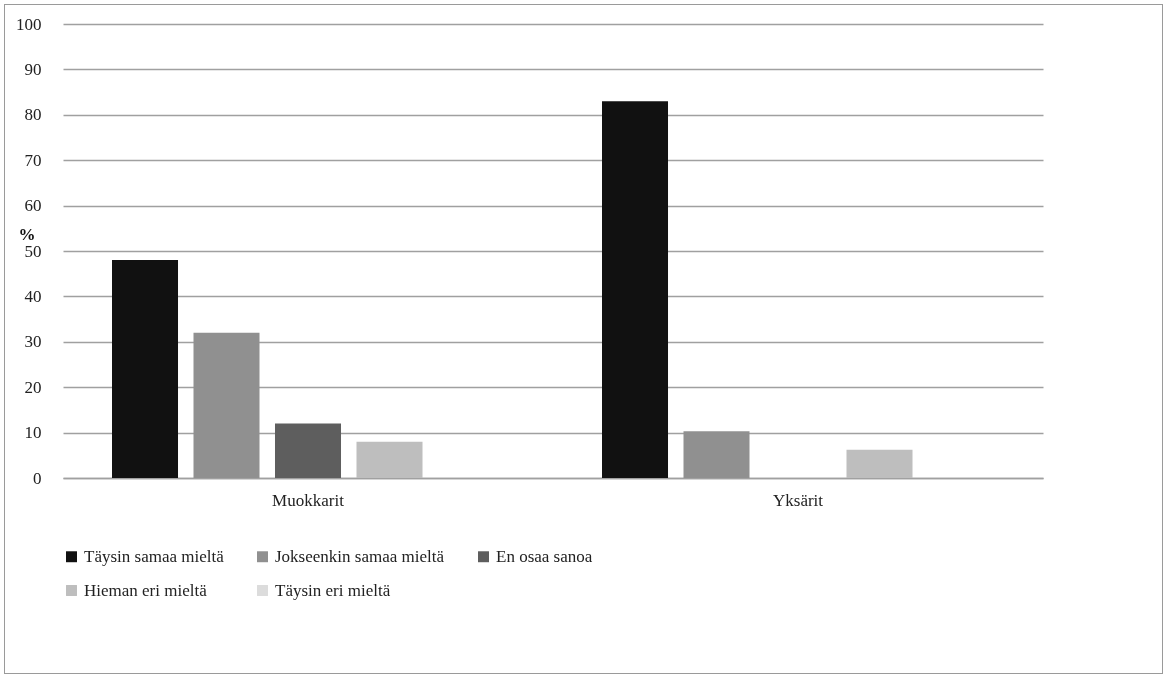 The image size is (1169, 680). I want to click on y-tick-label: 40, so click(33, 296).